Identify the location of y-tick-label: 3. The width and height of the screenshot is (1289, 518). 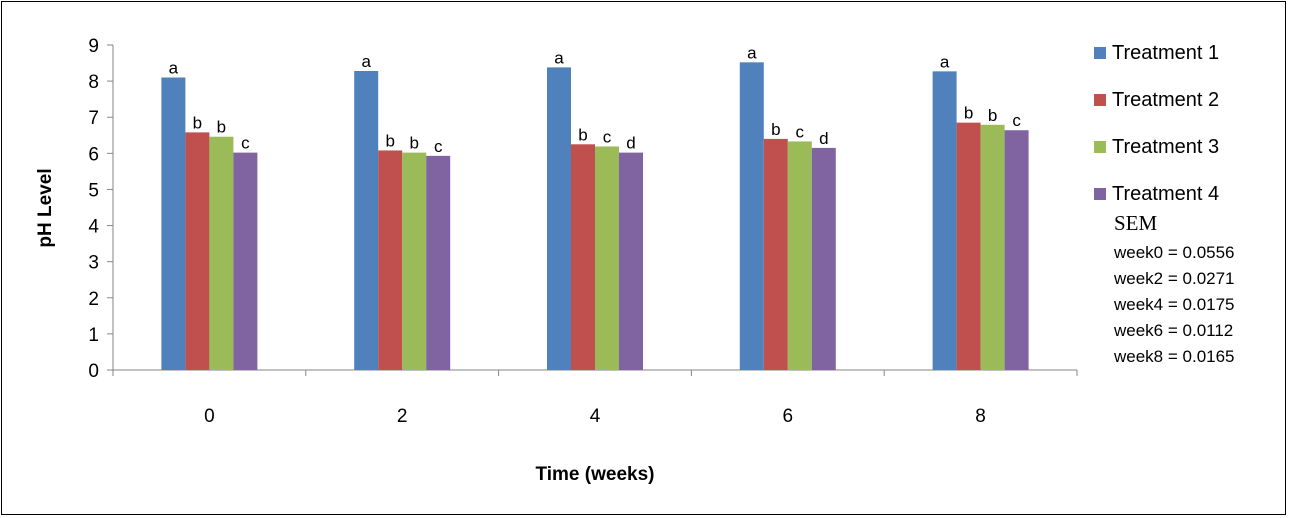
(93, 263).